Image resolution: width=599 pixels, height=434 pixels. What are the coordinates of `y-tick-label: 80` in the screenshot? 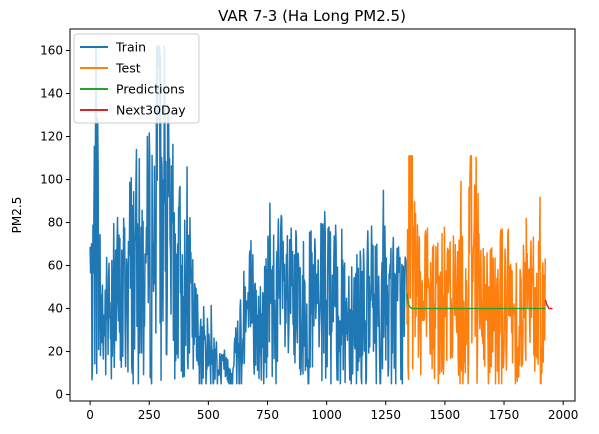 It's located at (55, 223).